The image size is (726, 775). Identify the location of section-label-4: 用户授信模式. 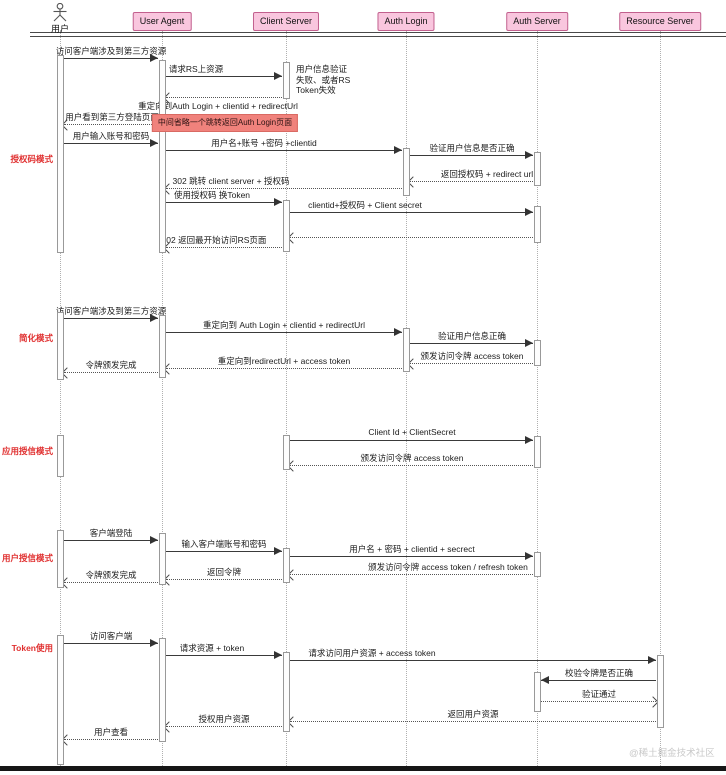
(27, 558).